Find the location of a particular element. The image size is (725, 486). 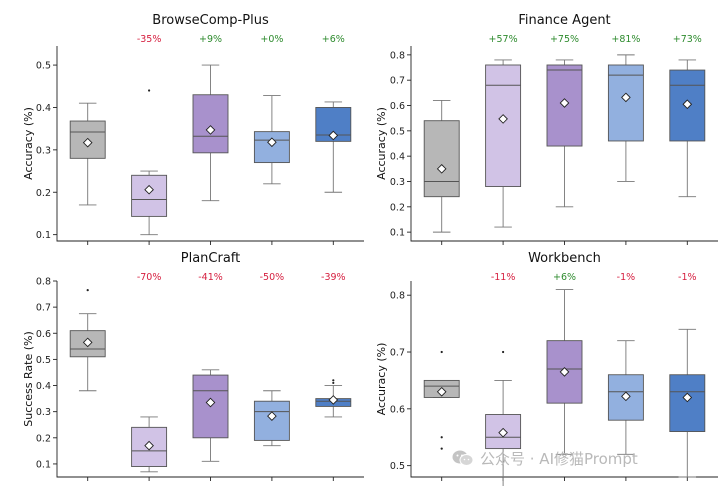

delta-label: -50% is located at coordinates (272, 277).